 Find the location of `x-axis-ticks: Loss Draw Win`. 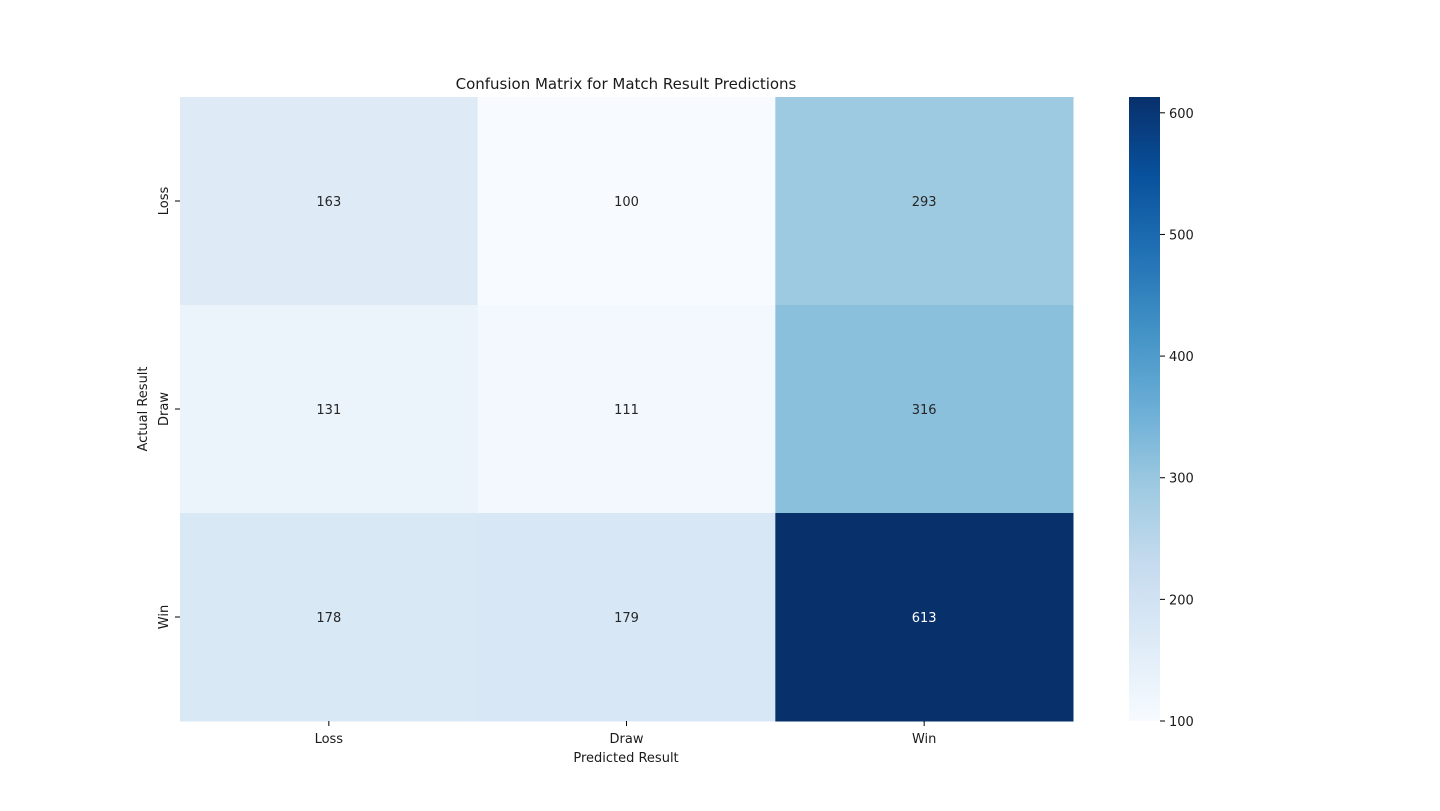

x-axis-ticks: Loss Draw Win is located at coordinates (625, 734).